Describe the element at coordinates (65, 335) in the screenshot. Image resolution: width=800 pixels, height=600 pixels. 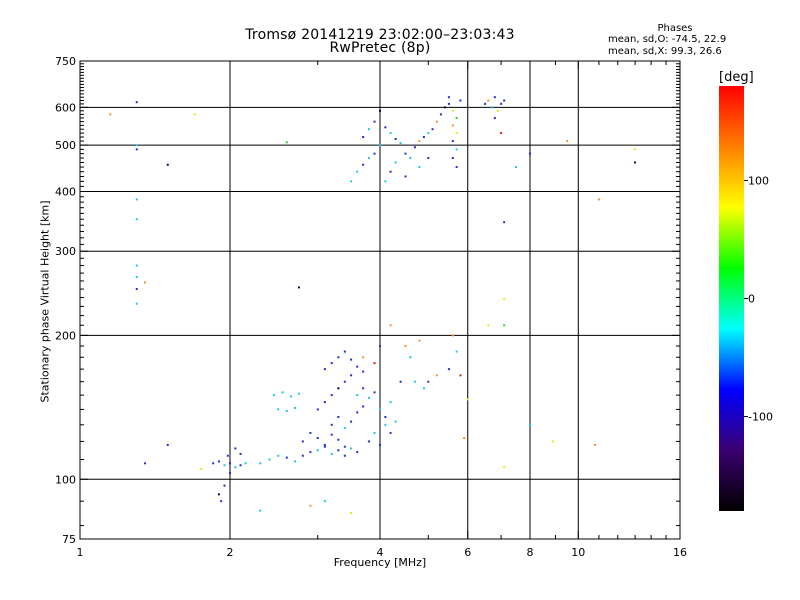
I see `y-tick-label: 200` at that location.